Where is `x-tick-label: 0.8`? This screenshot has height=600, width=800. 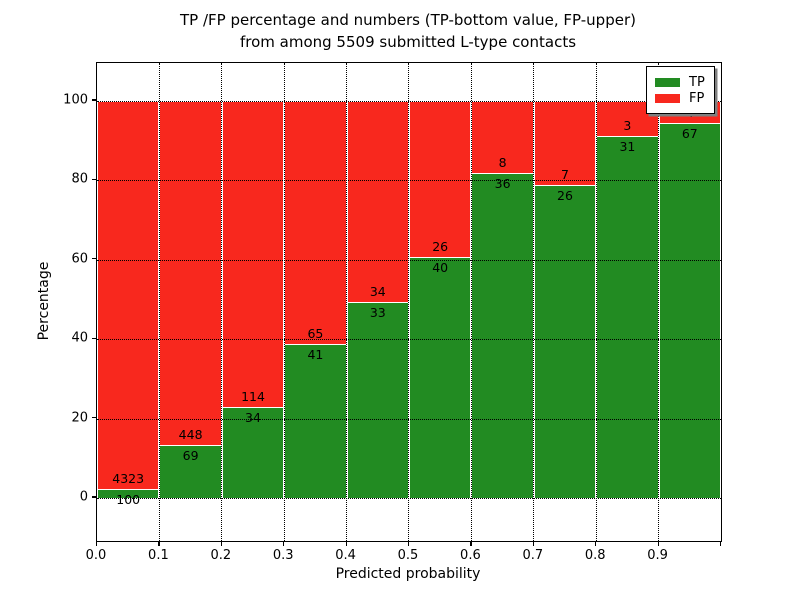
x-tick-label: 0.8 is located at coordinates (595, 555).